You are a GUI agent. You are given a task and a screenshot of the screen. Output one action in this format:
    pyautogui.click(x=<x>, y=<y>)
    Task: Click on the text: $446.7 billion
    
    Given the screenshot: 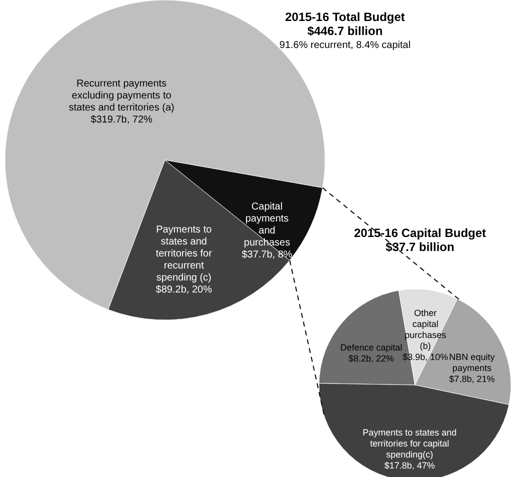 What is the action you would take?
    pyautogui.click(x=345, y=31)
    